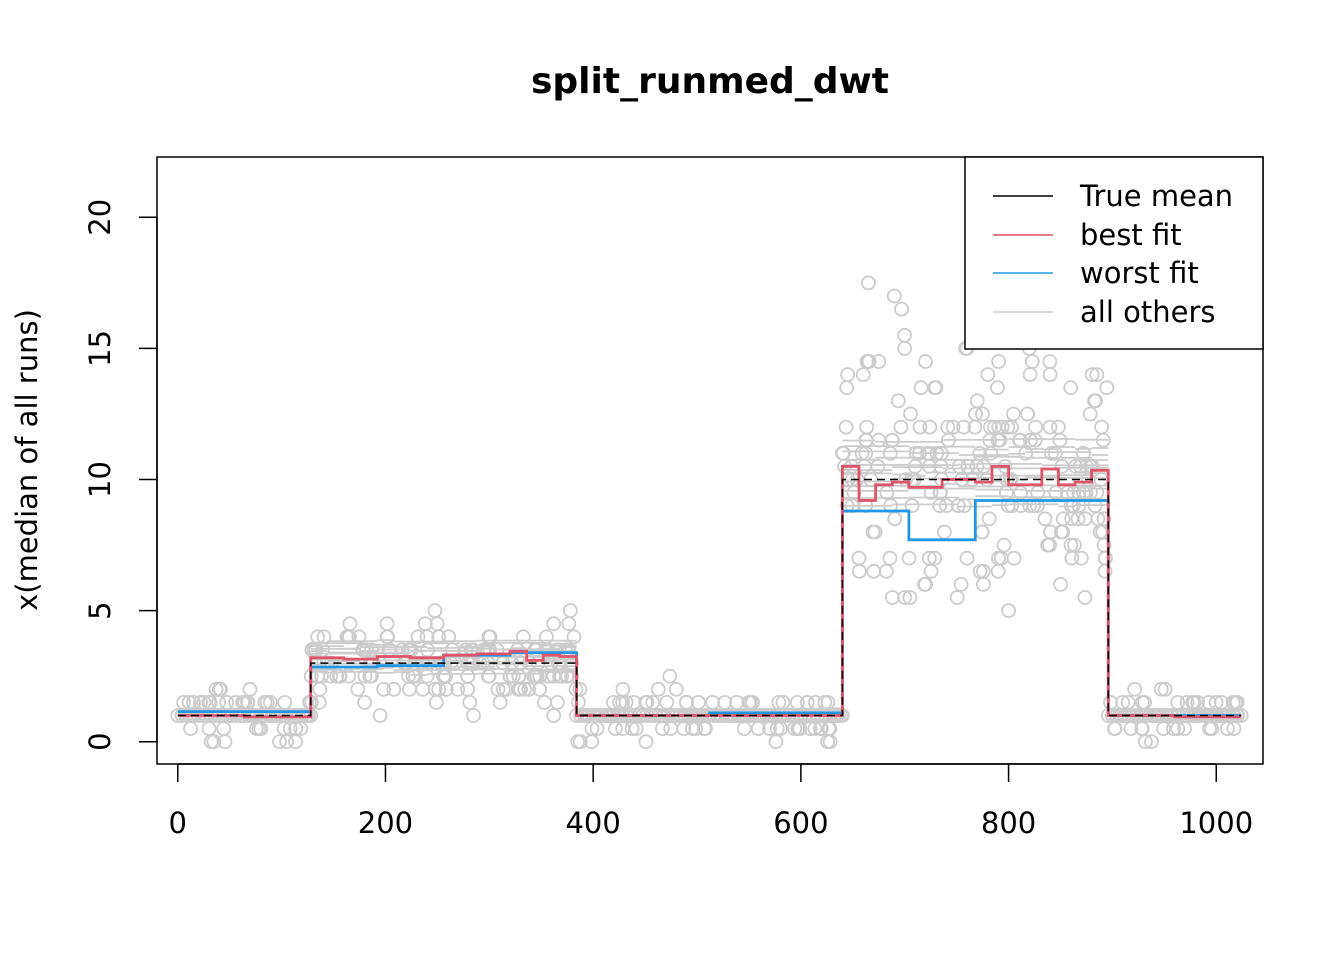  What do you see at coordinates (385, 823) in the screenshot?
I see `x-tick-label: 200` at bounding box center [385, 823].